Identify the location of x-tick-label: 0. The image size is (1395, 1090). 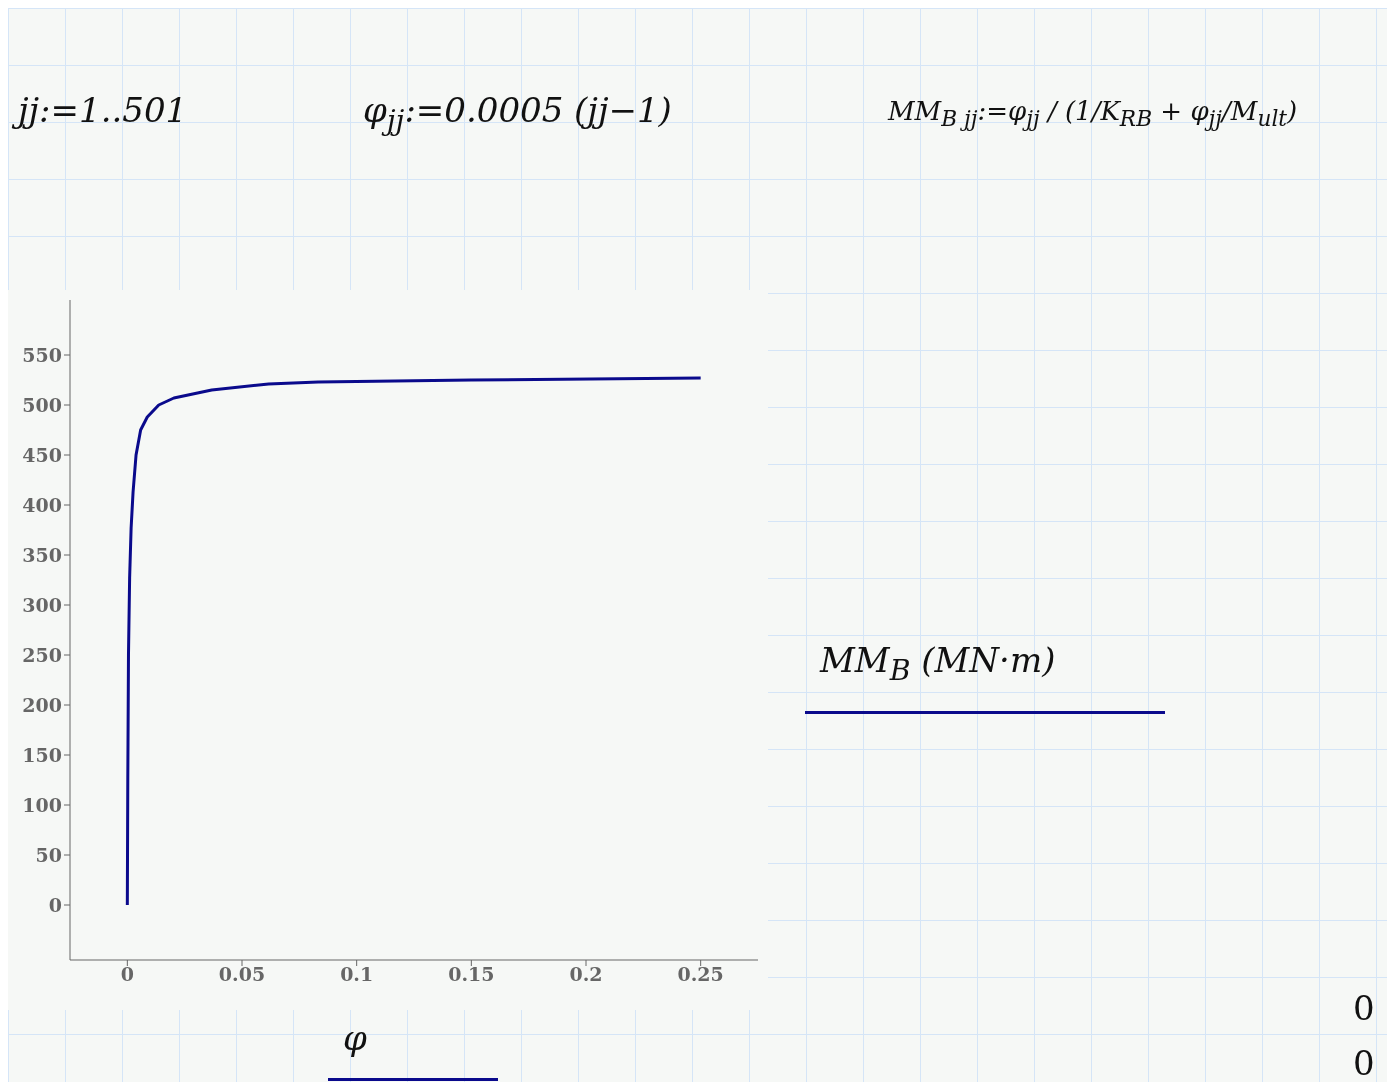
(127, 974).